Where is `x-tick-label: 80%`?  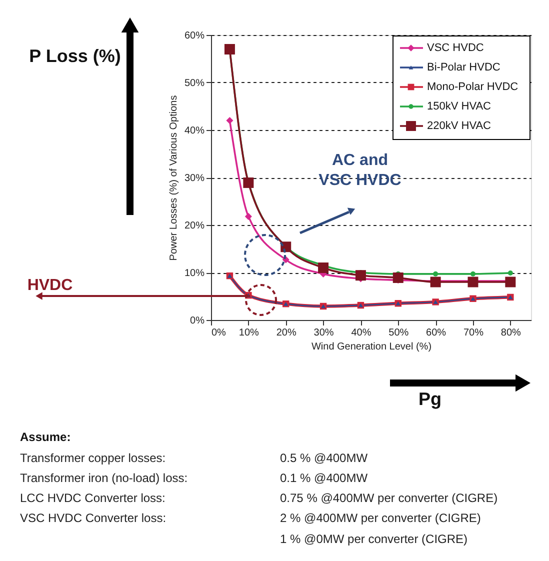
x-tick-label: 80% is located at coordinates (511, 333).